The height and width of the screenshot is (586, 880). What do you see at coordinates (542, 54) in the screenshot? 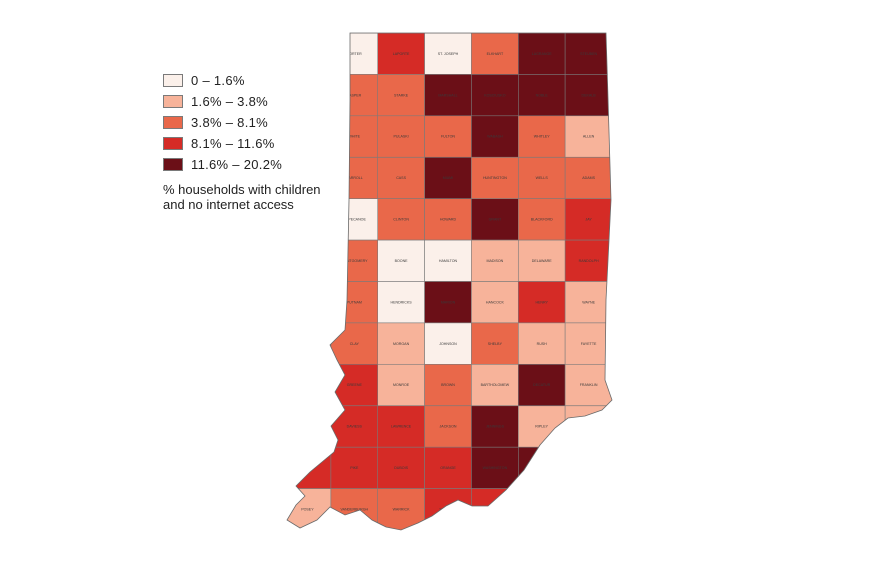
I see `county-label: LAGRANGE` at bounding box center [542, 54].